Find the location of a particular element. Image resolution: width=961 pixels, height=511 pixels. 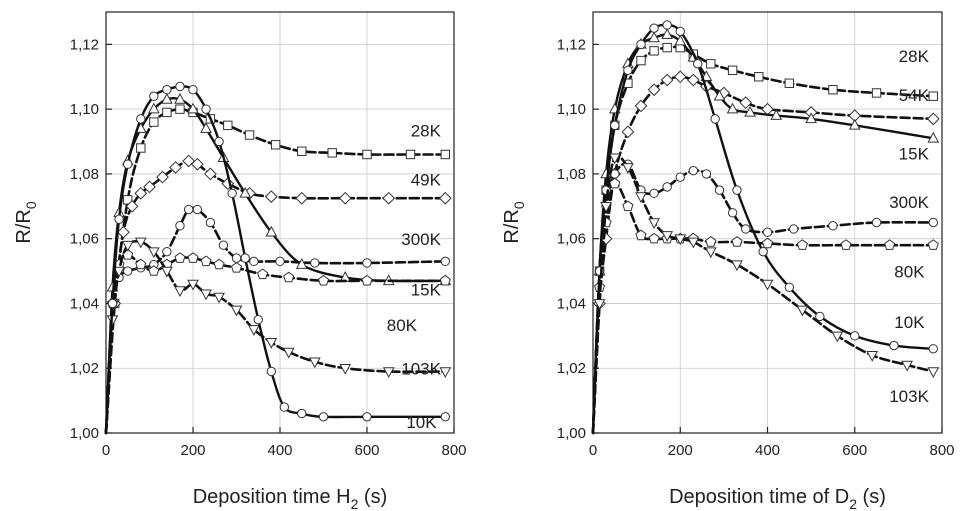

y-tick-label: 1,06 is located at coordinates (571, 239).